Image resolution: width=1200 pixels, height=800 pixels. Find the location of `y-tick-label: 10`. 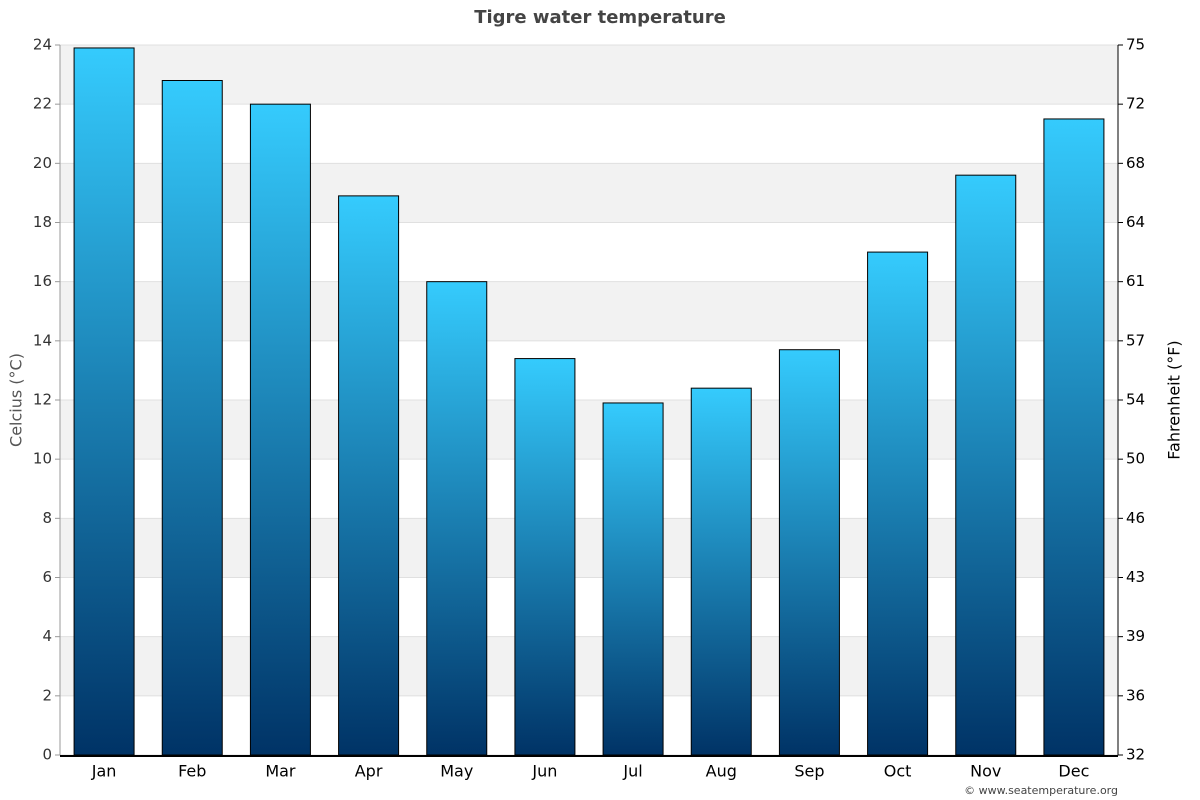

y-tick-label: 10 is located at coordinates (42, 459).